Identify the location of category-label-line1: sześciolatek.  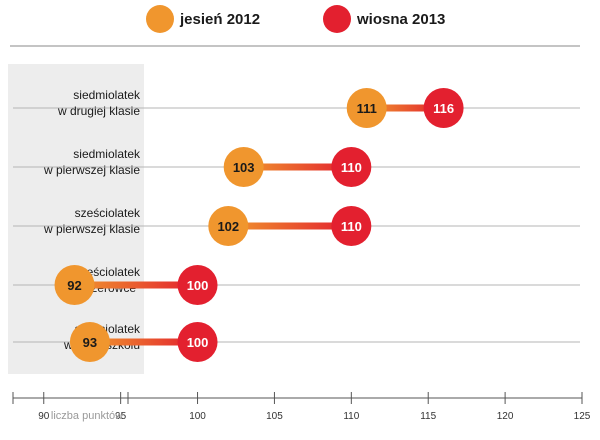
(108, 213).